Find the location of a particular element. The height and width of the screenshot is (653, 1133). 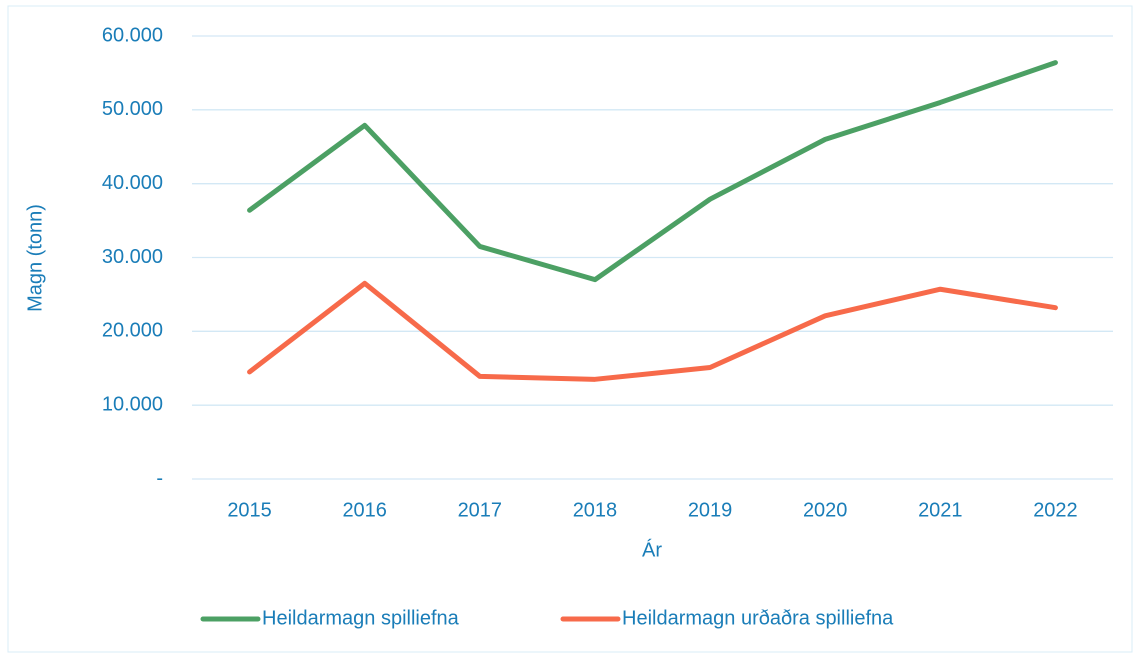

y-tick-label: 50.000 is located at coordinates (132, 109).